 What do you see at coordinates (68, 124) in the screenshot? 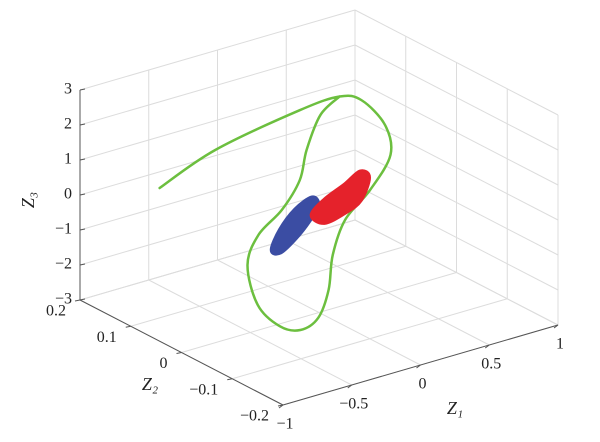
I see `z-tick-label: 2` at bounding box center [68, 124].